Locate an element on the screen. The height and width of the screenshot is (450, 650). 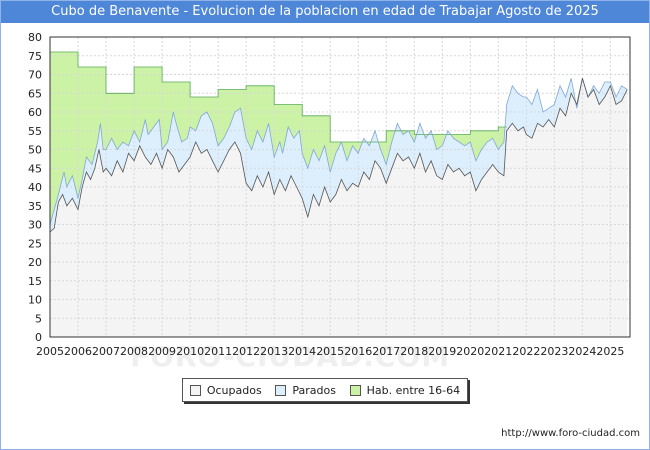
chart-legend: Ocupados Parados Hab. entre 16-64 is located at coordinates (325, 390).